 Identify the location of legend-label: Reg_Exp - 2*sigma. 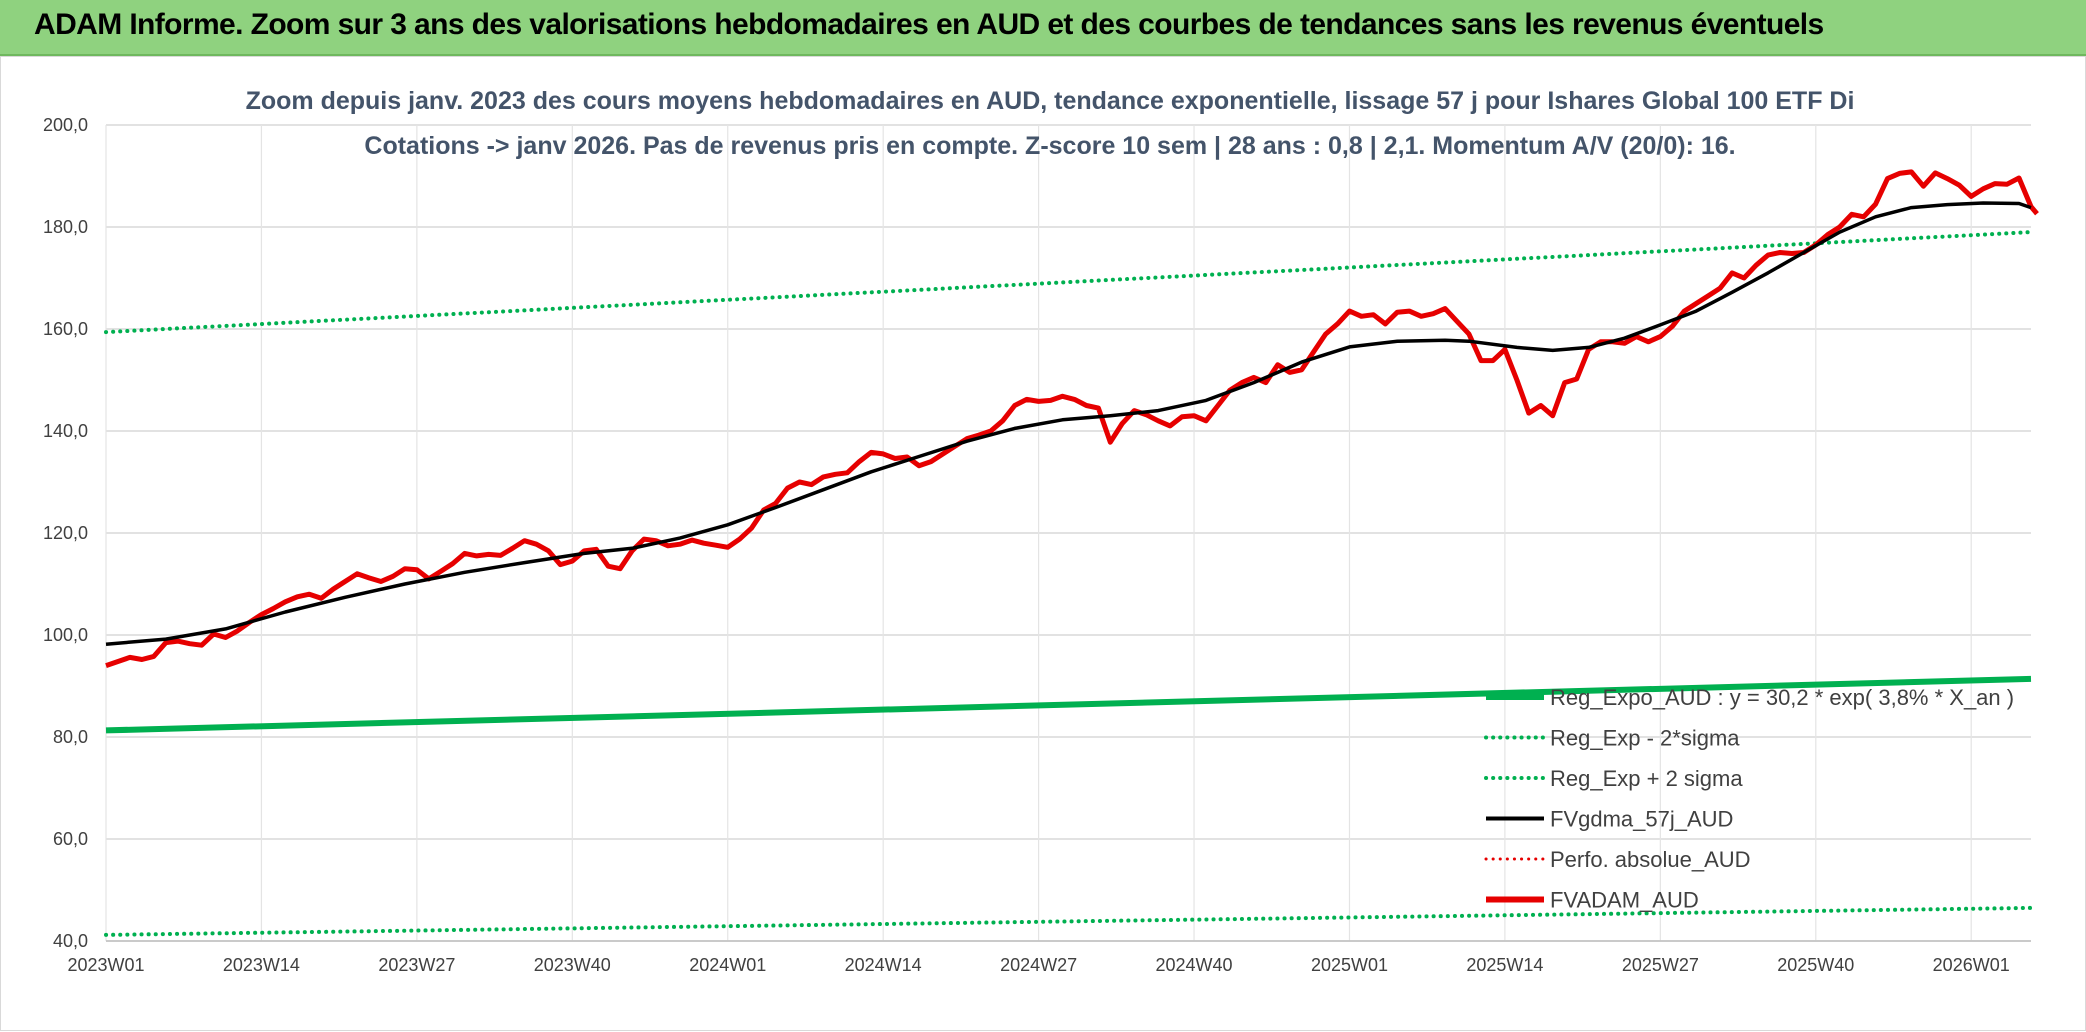
(1645, 738).